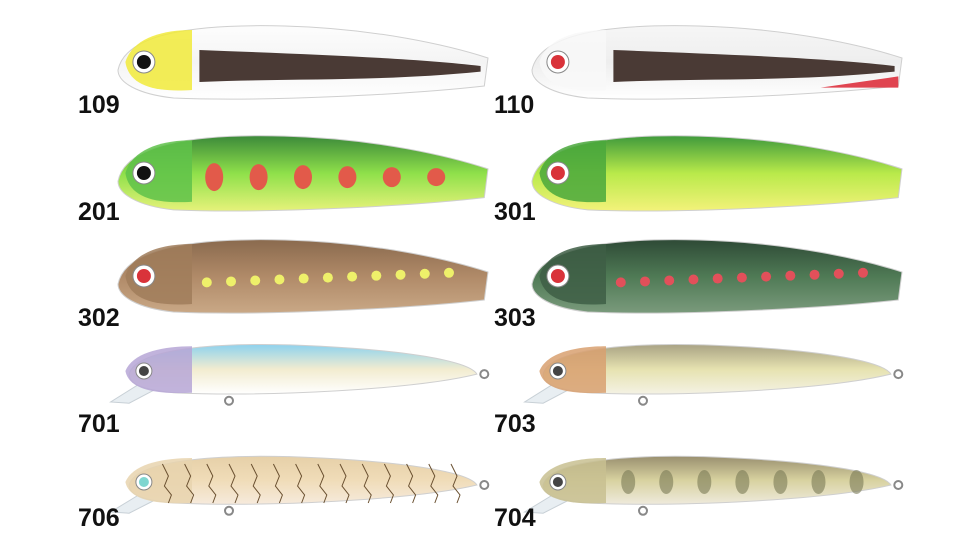 Image resolution: width=980 pixels, height=550 pixels. Describe the element at coordinates (514, 105) in the screenshot. I see `lure-code: 110` at that location.